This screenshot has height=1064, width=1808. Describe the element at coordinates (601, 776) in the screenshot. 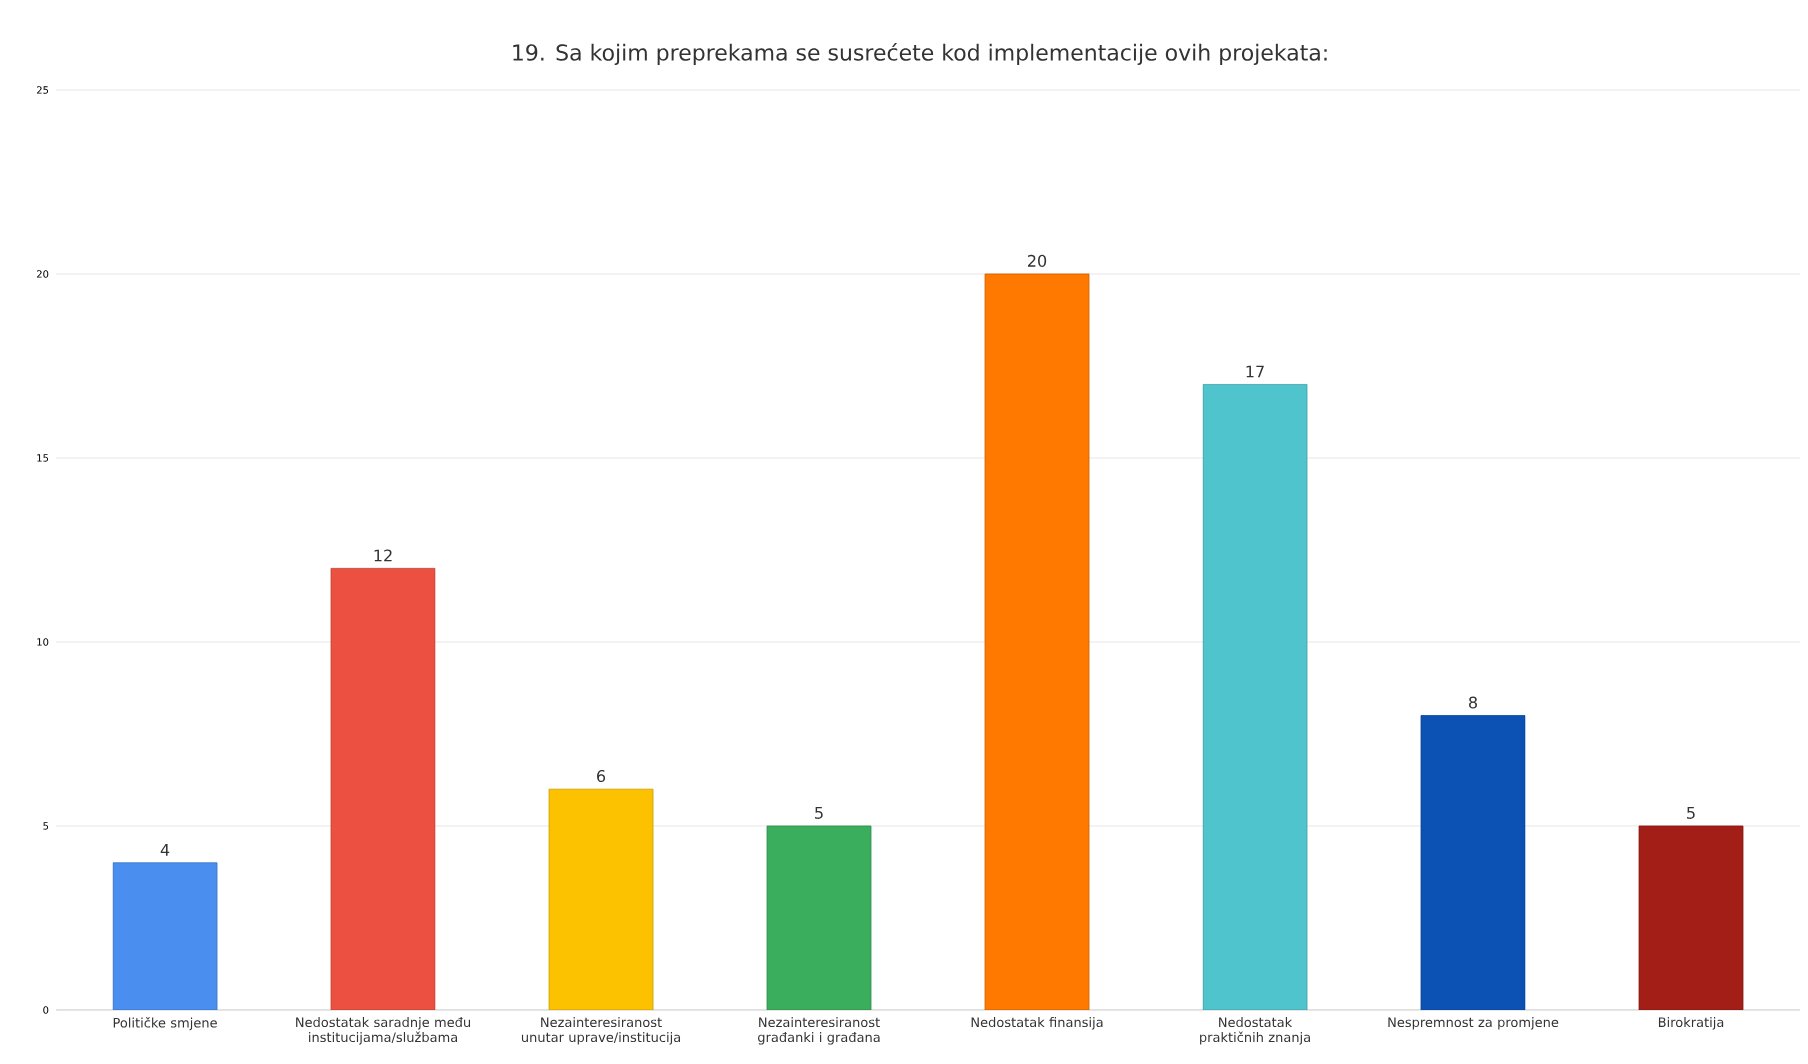

I see `data-label: 6` at that location.